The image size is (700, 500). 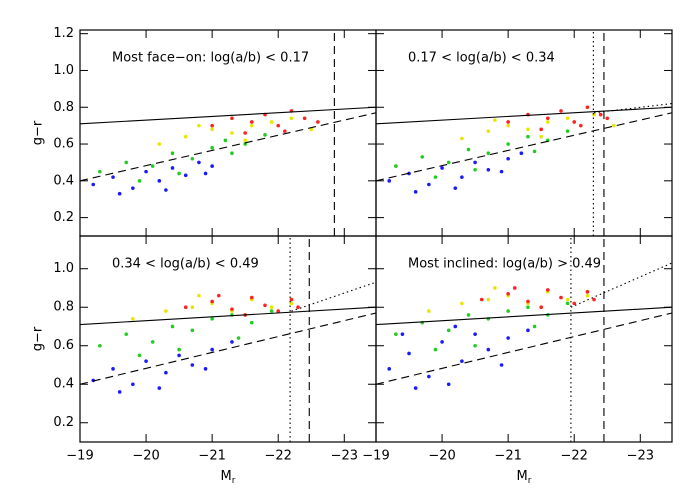 What do you see at coordinates (63, 422) in the screenshot?
I see `y-tick-label: 0.2` at bounding box center [63, 422].